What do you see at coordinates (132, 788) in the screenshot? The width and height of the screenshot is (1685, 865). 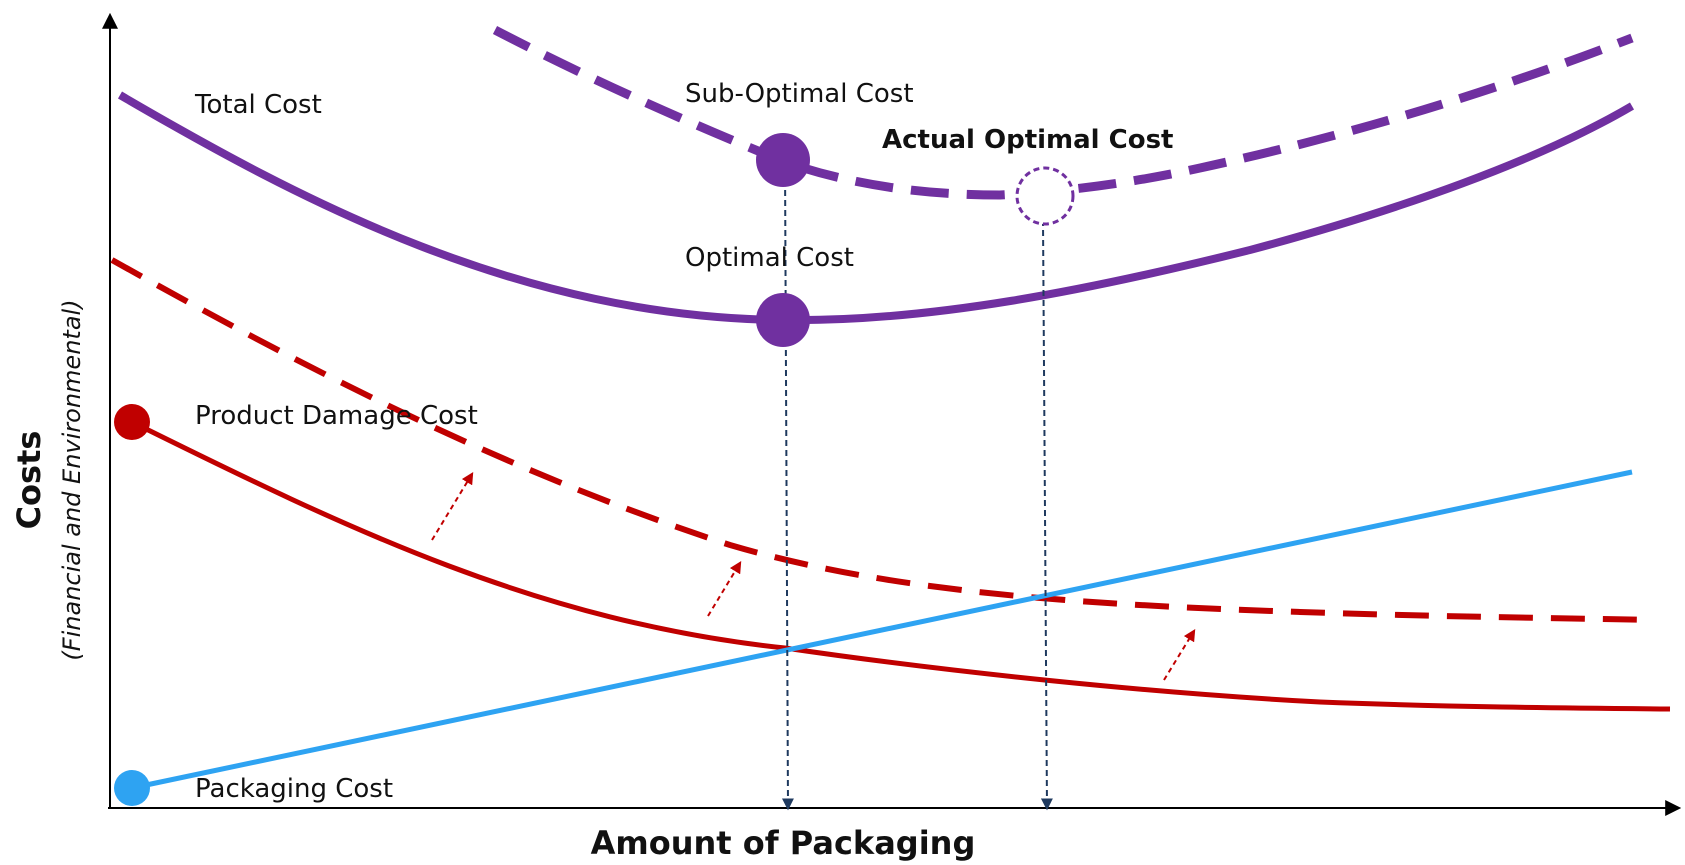 I see `packaging-cost-start-point` at bounding box center [132, 788].